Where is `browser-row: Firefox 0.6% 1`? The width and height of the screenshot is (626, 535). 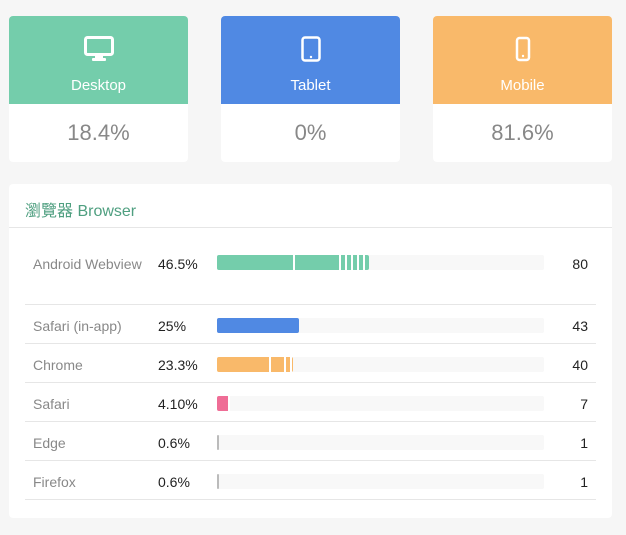
browser-row: Firefox 0.6% 1 is located at coordinates (310, 480).